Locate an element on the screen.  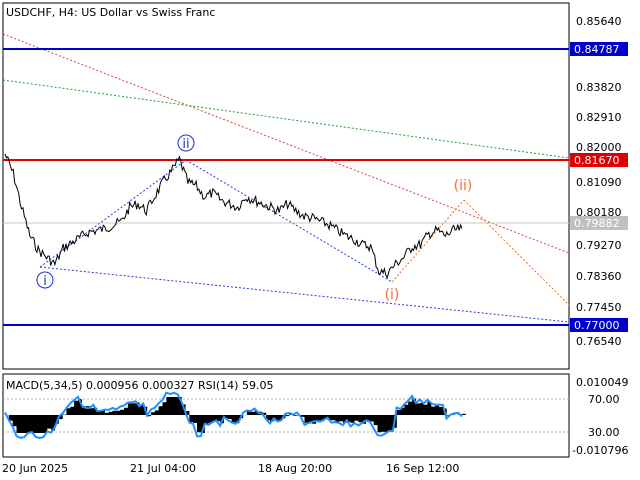
wave-label-orange-i: (i) is located at coordinates (392, 295).